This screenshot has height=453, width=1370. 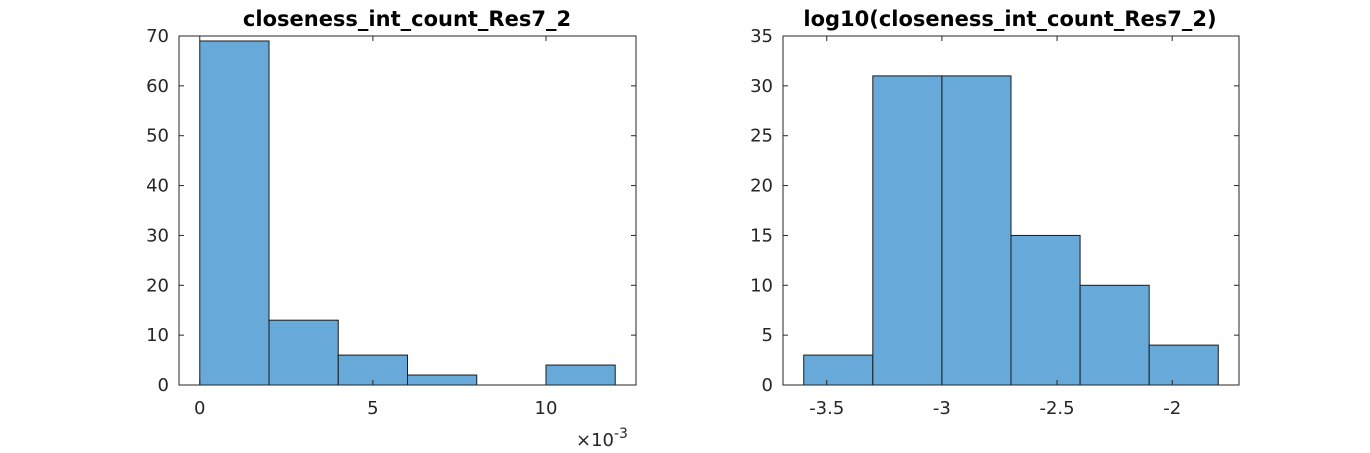 I want to click on y-tick-label: 25, so click(x=761, y=136).